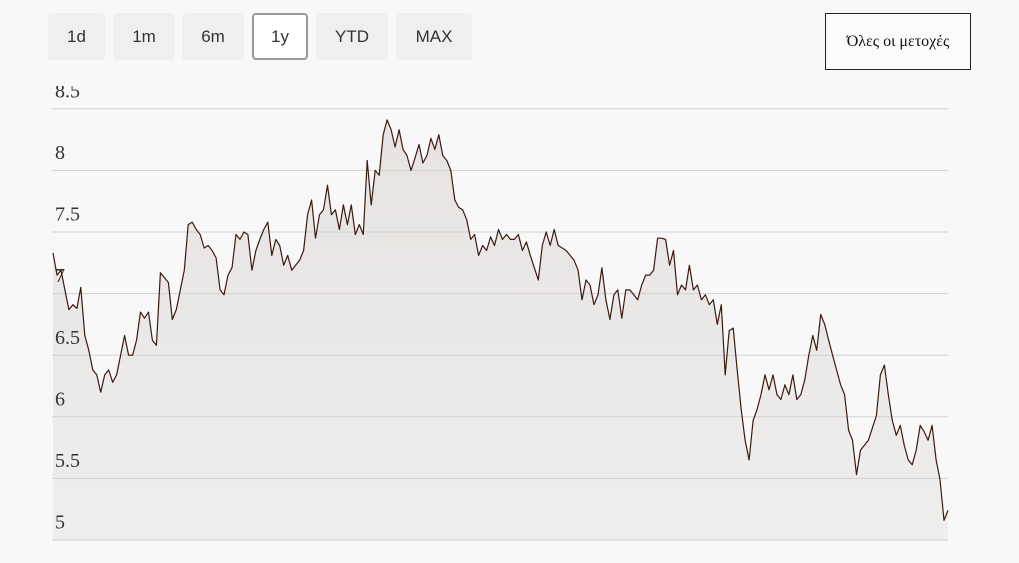 Image resolution: width=1019 pixels, height=563 pixels. What do you see at coordinates (76, 36) in the screenshot?
I see `range-button: 1d` at bounding box center [76, 36].